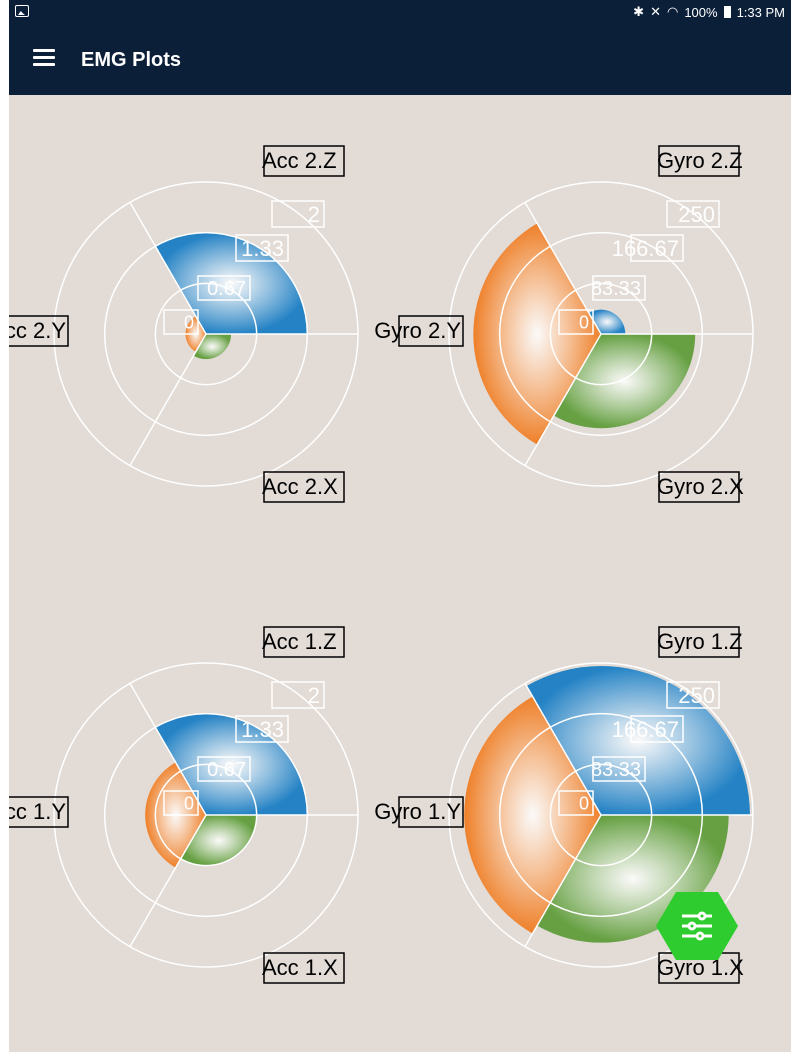 The image size is (791, 1052). What do you see at coordinates (299, 641) in the screenshot?
I see `axis-label-text: Acc 1.Z` at bounding box center [299, 641].